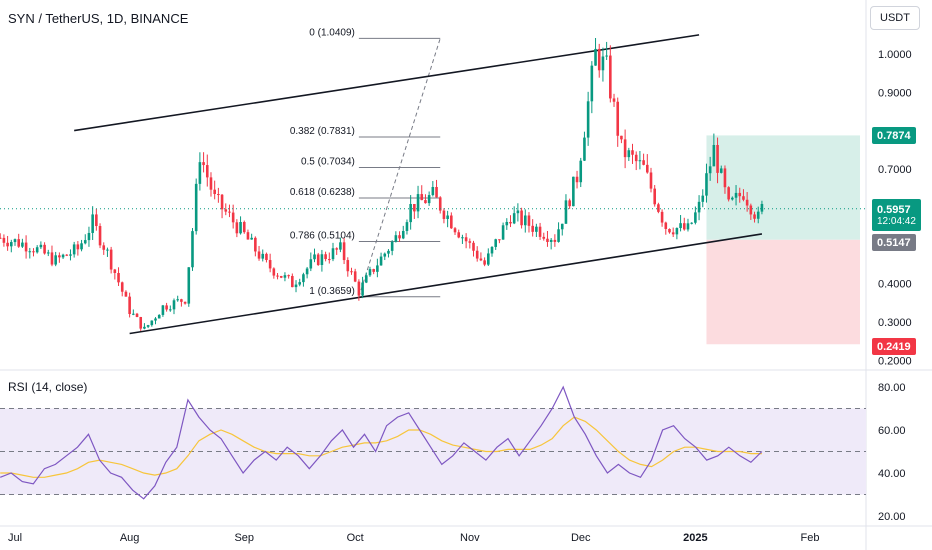 Image resolution: width=932 pixels, height=550 pixels. I want to click on profit-zone, so click(783, 187).